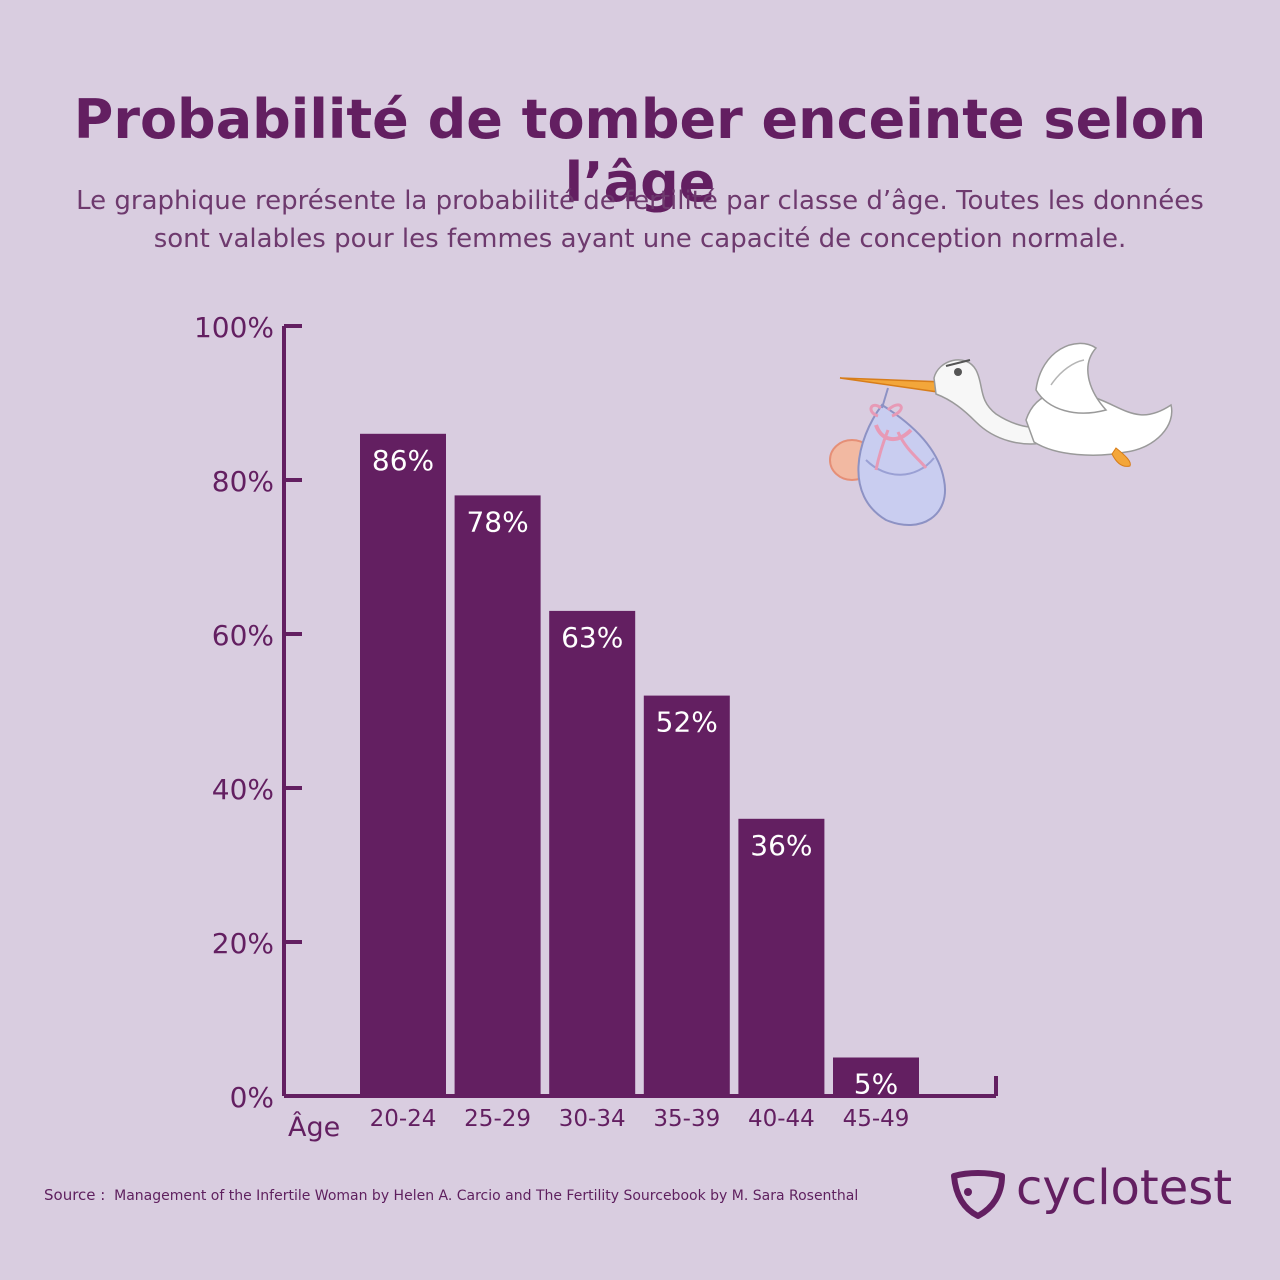 This screenshot has width=1280, height=1280. I want to click on y-tick-label: 0%, so click(252, 1097).